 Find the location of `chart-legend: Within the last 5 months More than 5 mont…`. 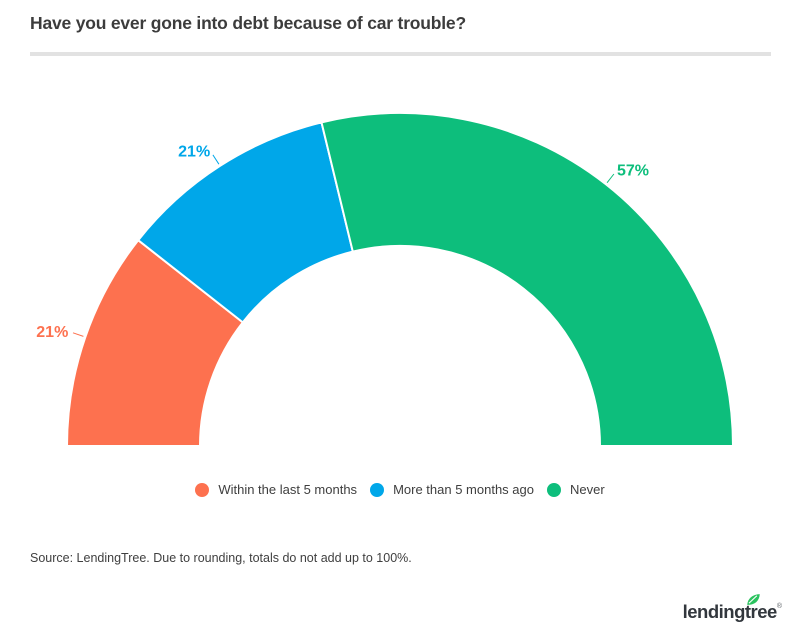

chart-legend: Within the last 5 months More than 5 mont… is located at coordinates (400, 489).